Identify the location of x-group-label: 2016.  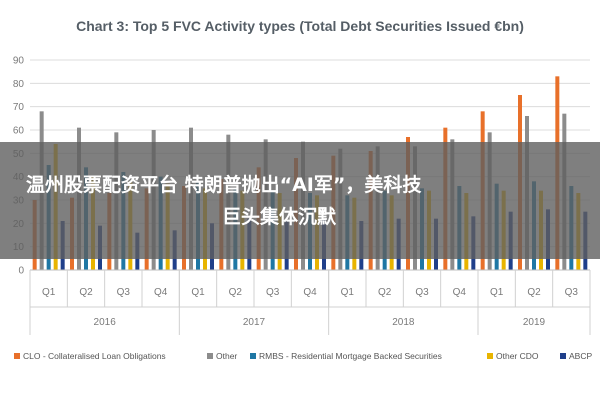
(105, 322).